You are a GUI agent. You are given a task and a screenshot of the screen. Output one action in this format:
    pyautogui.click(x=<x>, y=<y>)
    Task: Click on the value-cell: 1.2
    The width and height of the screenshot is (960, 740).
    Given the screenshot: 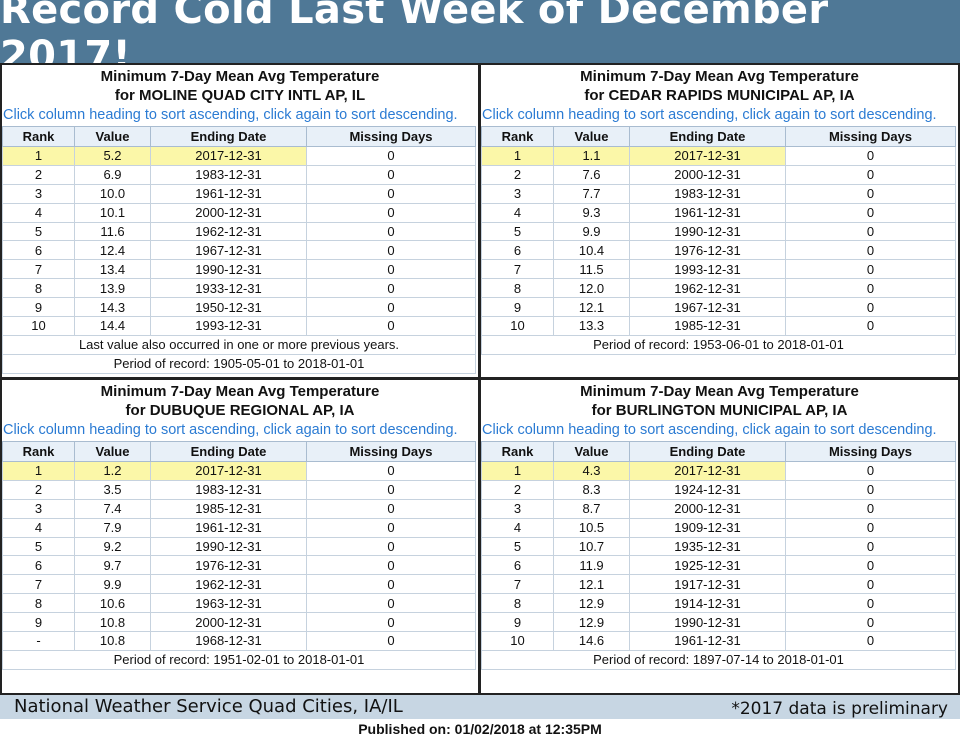 What is the action you would take?
    pyautogui.click(x=112, y=471)
    